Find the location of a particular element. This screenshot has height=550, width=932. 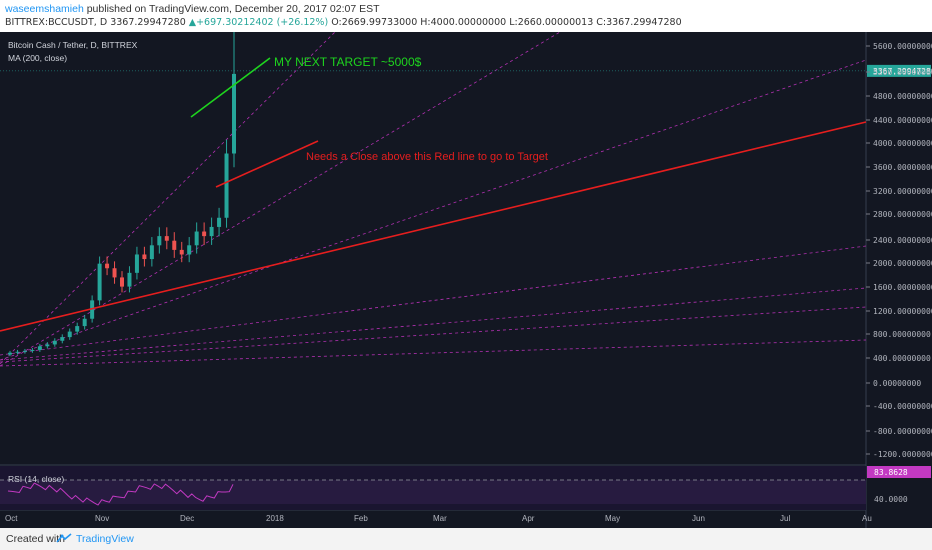

change-value: ▲+697.30212402 (+26.12%) is located at coordinates (258, 22).